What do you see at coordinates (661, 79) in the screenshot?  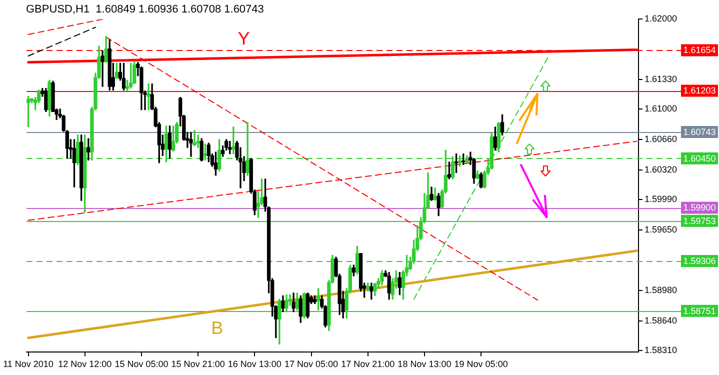 I see `y-tick-label: 1.61330` at bounding box center [661, 79].